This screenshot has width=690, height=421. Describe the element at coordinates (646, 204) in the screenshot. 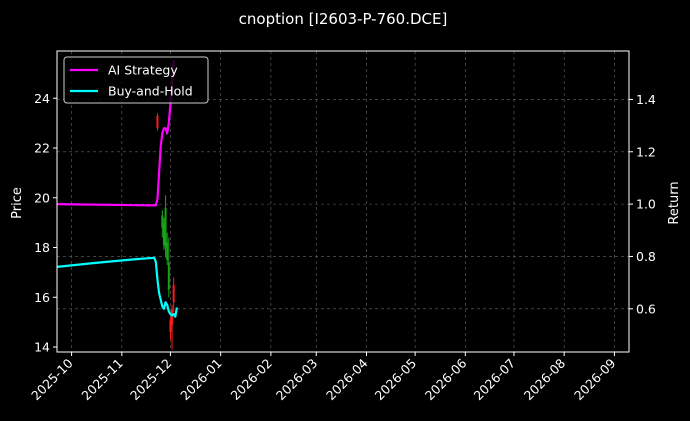

I see `y-right-tick-label: 1.0` at that location.